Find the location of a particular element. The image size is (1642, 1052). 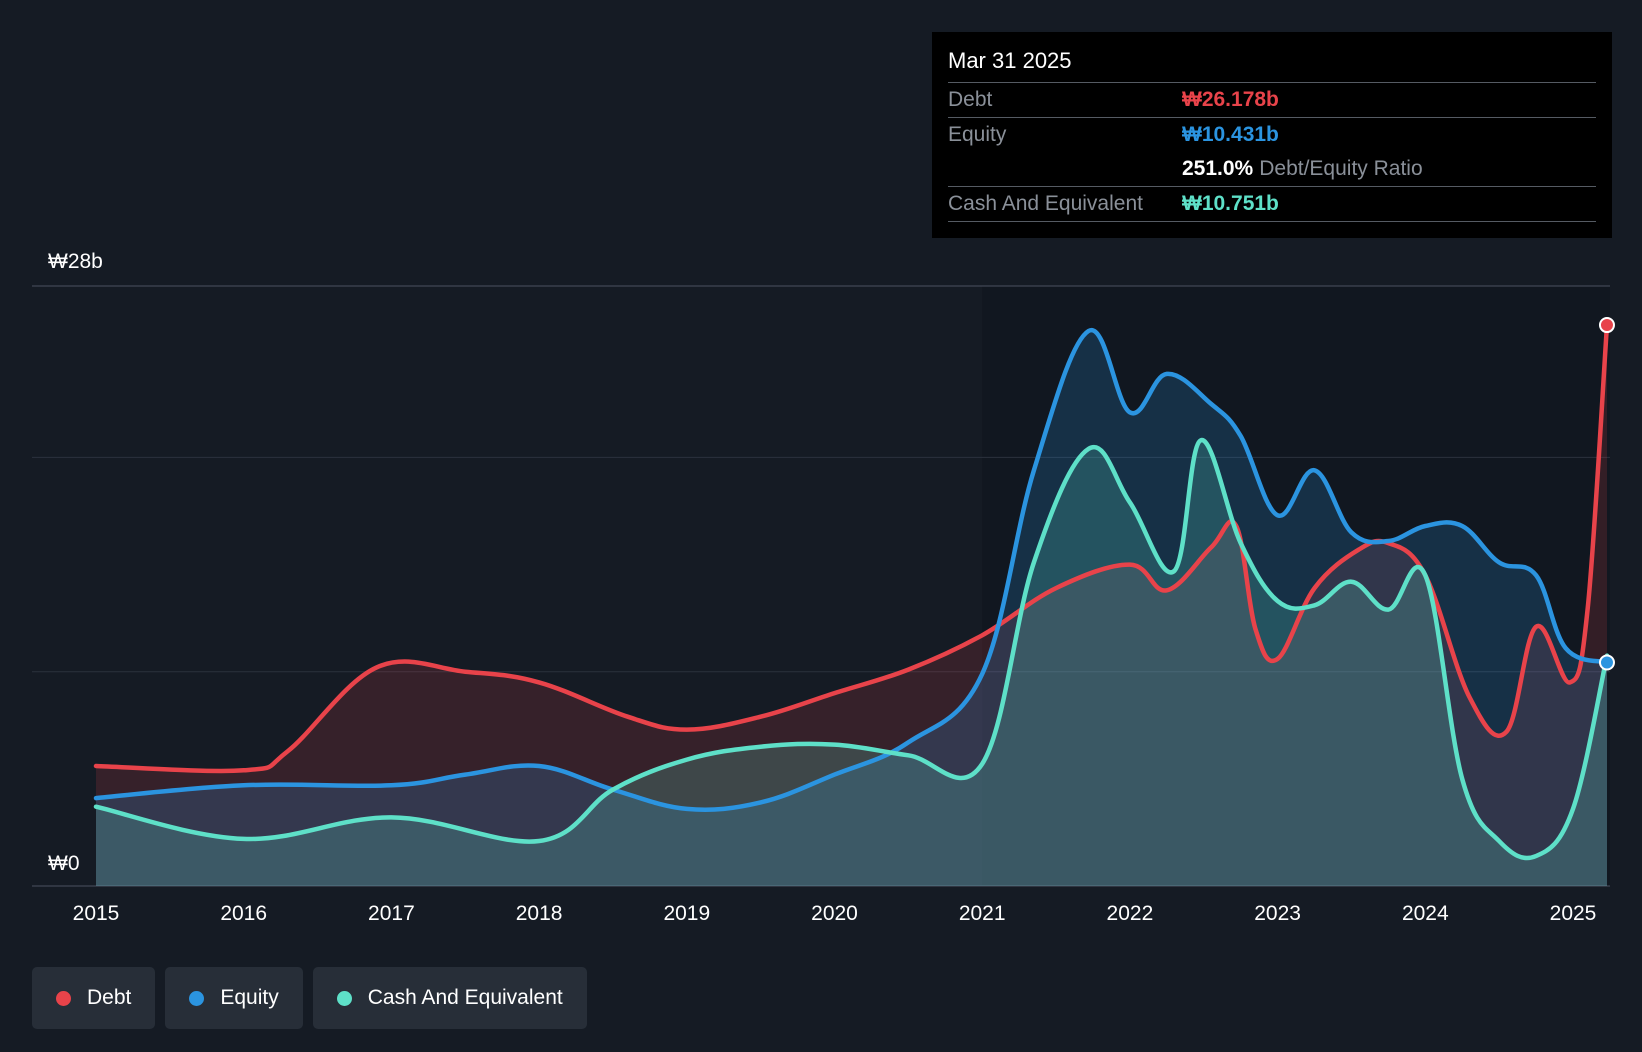

tooltip-ratio-row: 251.0% Debt/Equity Ratio is located at coordinates (1272, 169).